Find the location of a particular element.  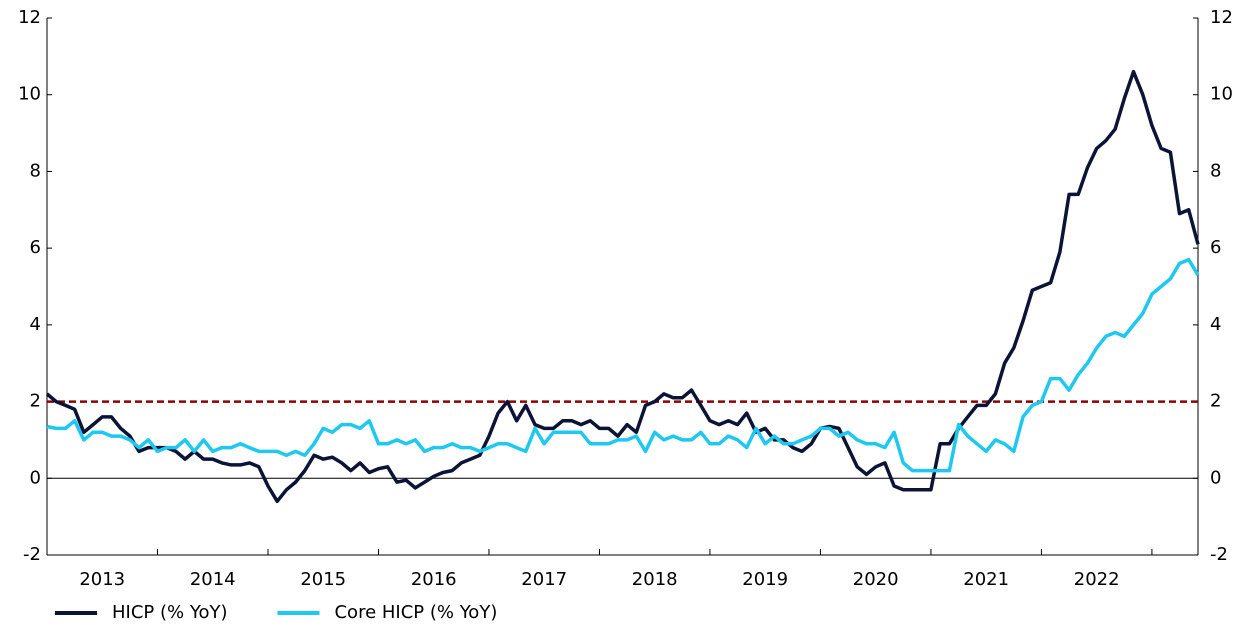

x-tick-label: 2015 is located at coordinates (323, 579).